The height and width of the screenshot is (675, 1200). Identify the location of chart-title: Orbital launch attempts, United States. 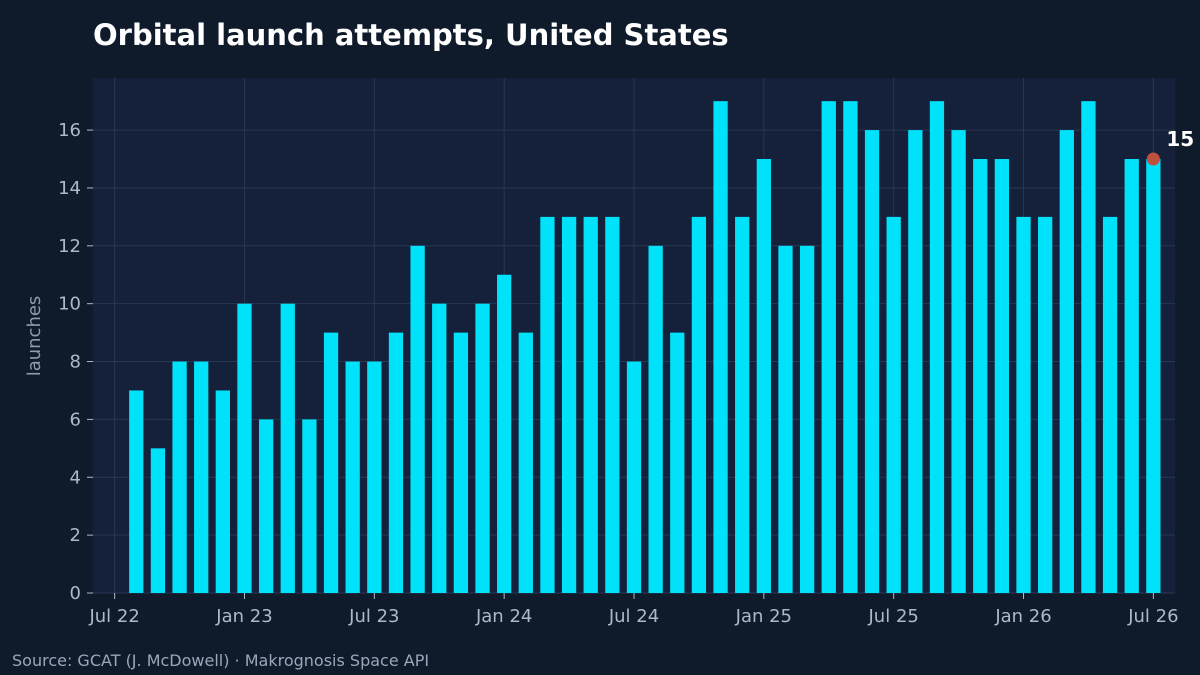
(411, 35).